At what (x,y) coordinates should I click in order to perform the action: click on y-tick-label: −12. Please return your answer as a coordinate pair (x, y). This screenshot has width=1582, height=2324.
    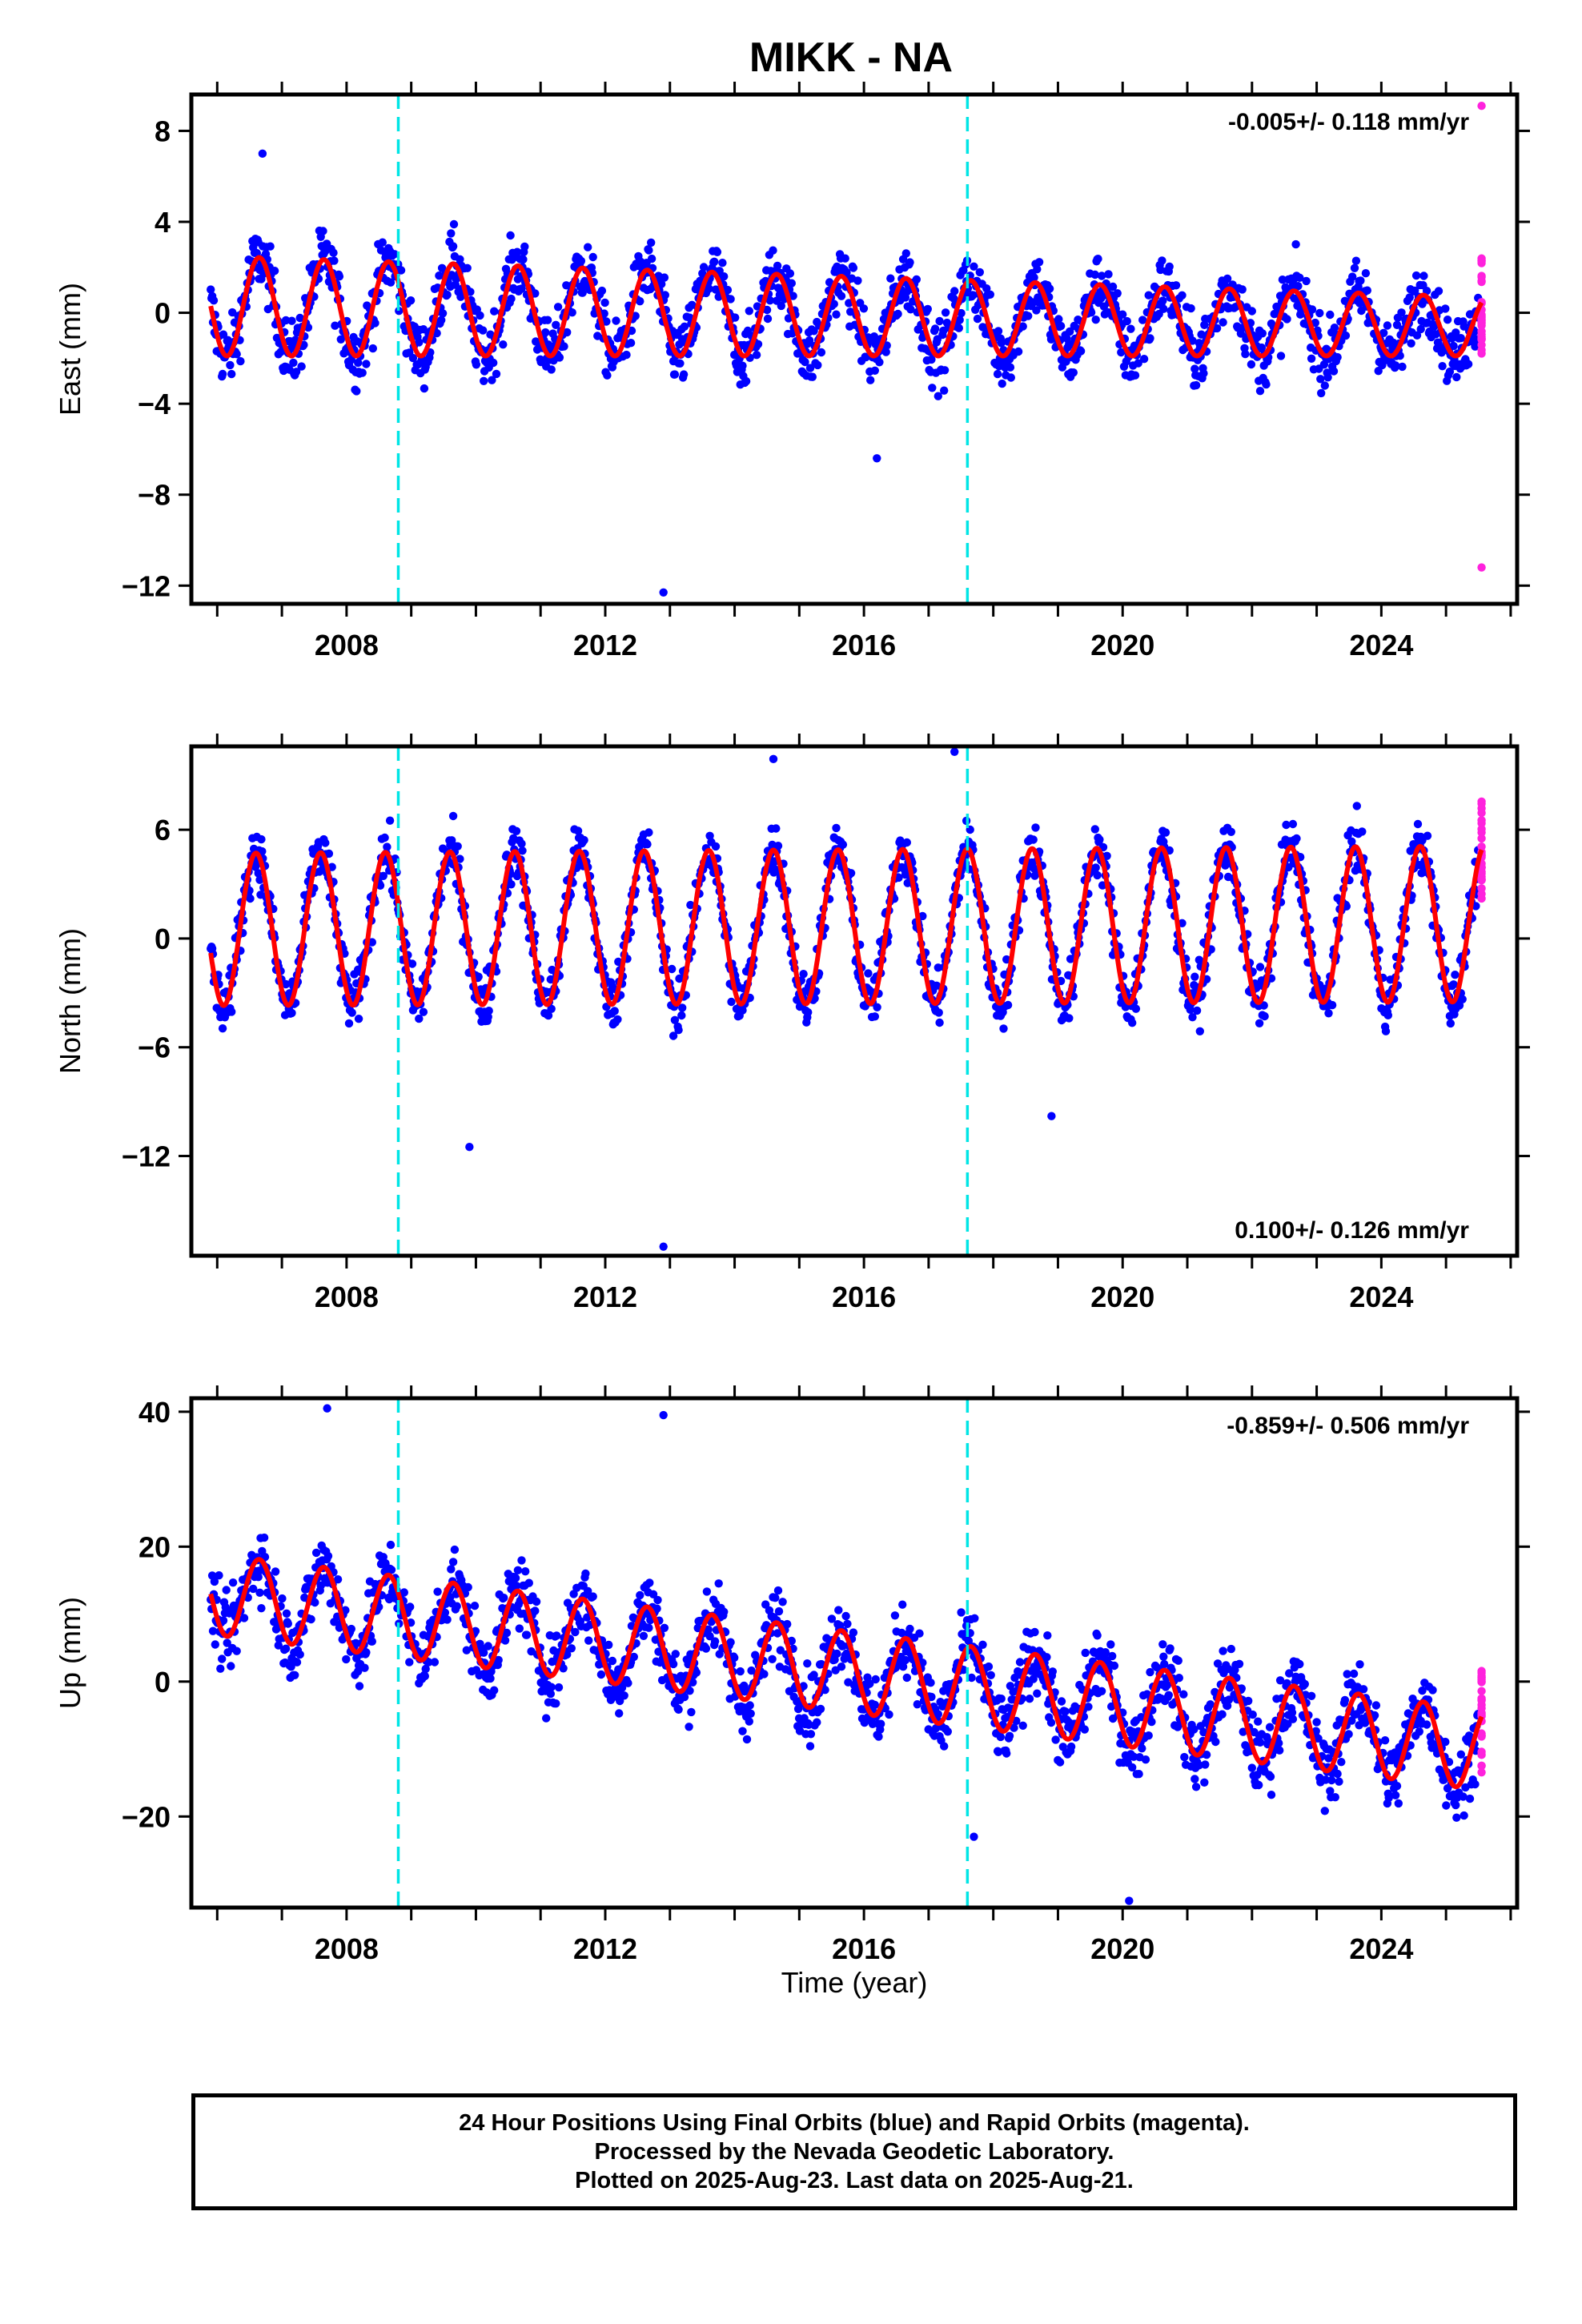
    Looking at the image, I should click on (146, 1156).